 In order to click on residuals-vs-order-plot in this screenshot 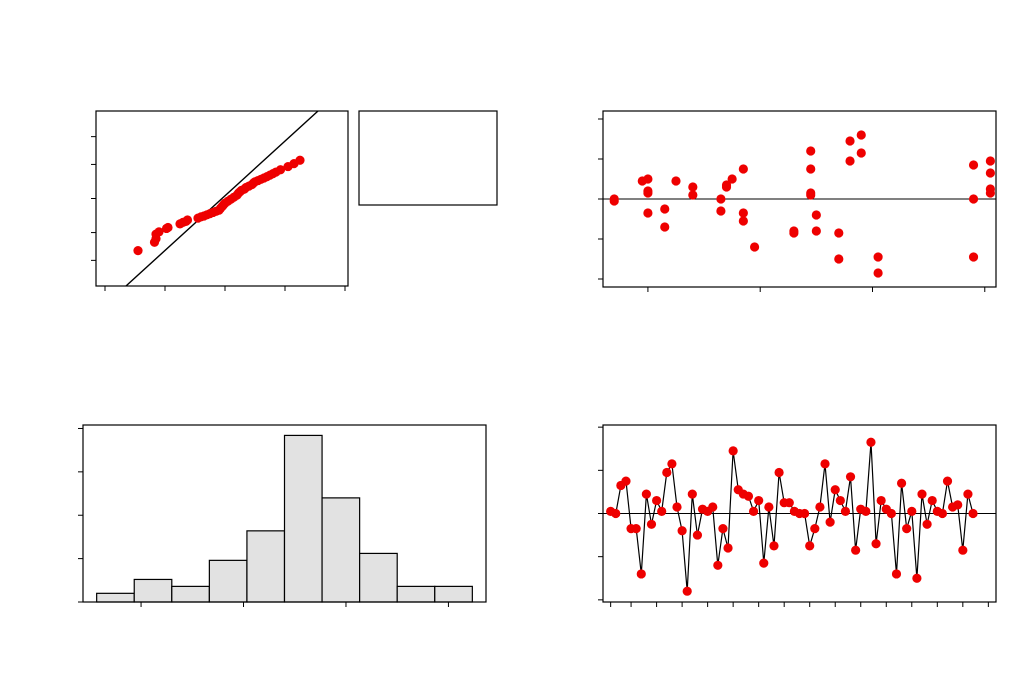, I will do `click(797, 515)`.